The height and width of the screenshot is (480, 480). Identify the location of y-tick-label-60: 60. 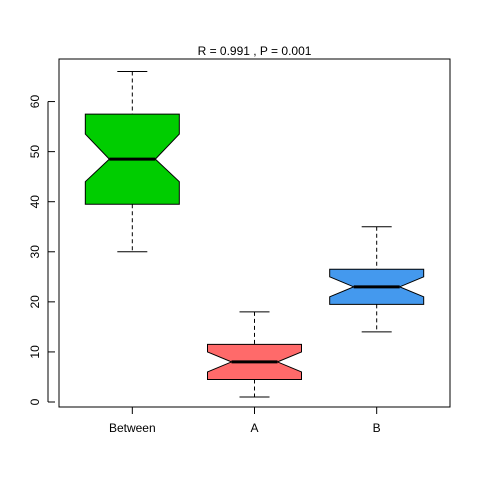
(35, 102).